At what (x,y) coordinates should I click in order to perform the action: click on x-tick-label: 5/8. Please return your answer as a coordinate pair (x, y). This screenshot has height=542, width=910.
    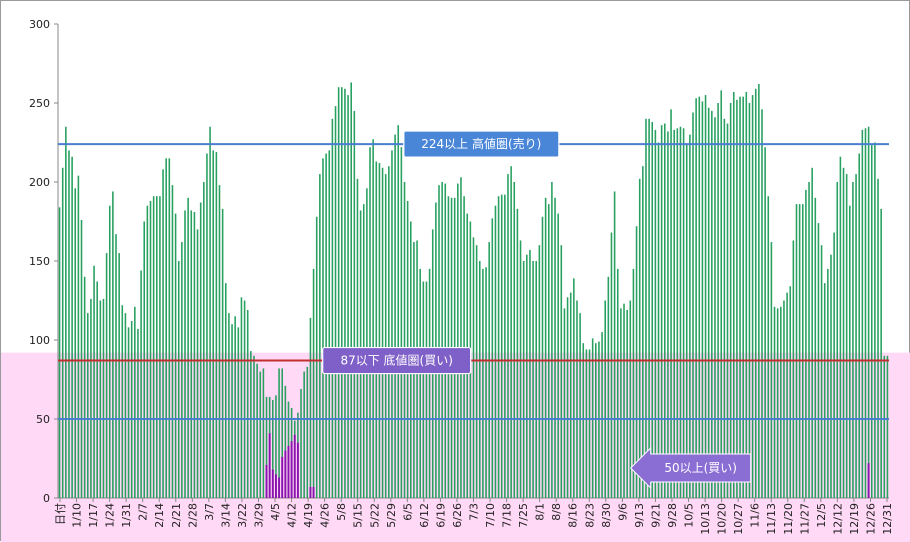
    Looking at the image, I should click on (341, 512).